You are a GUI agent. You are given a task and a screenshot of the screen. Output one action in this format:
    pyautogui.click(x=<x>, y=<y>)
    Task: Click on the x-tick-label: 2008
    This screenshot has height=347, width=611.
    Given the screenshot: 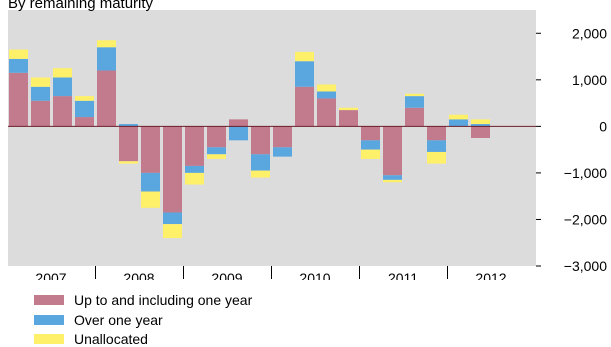 What is the action you would take?
    pyautogui.click(x=138, y=275)
    